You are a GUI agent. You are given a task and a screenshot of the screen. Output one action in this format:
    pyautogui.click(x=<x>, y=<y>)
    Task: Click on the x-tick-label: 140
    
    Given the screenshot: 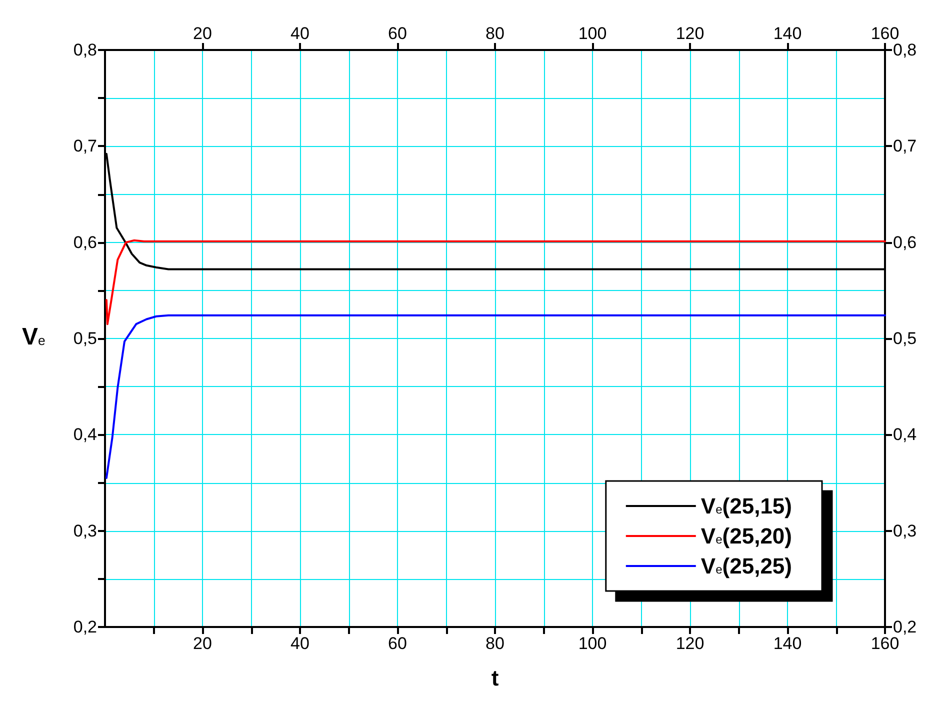 What is the action you would take?
    pyautogui.click(x=787, y=643)
    